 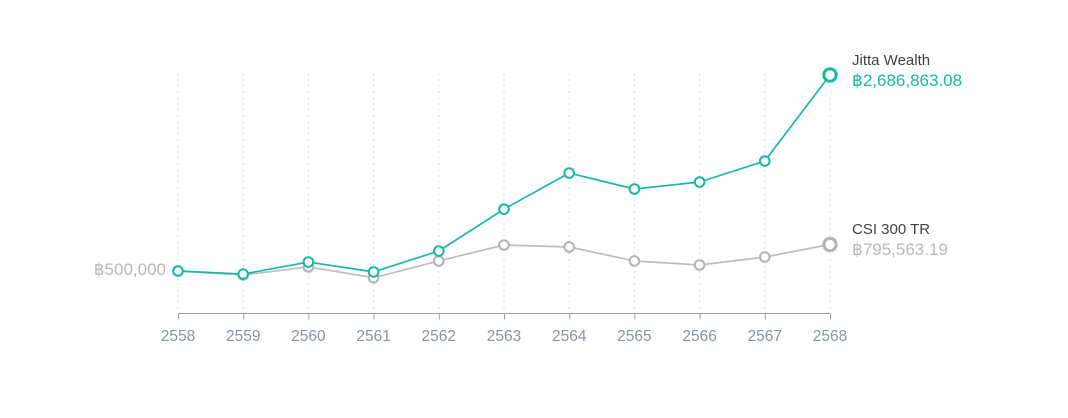 I want to click on series-label-jitta-wealth: Jitta Wealth ฿2,686,863.08, so click(x=907, y=71).